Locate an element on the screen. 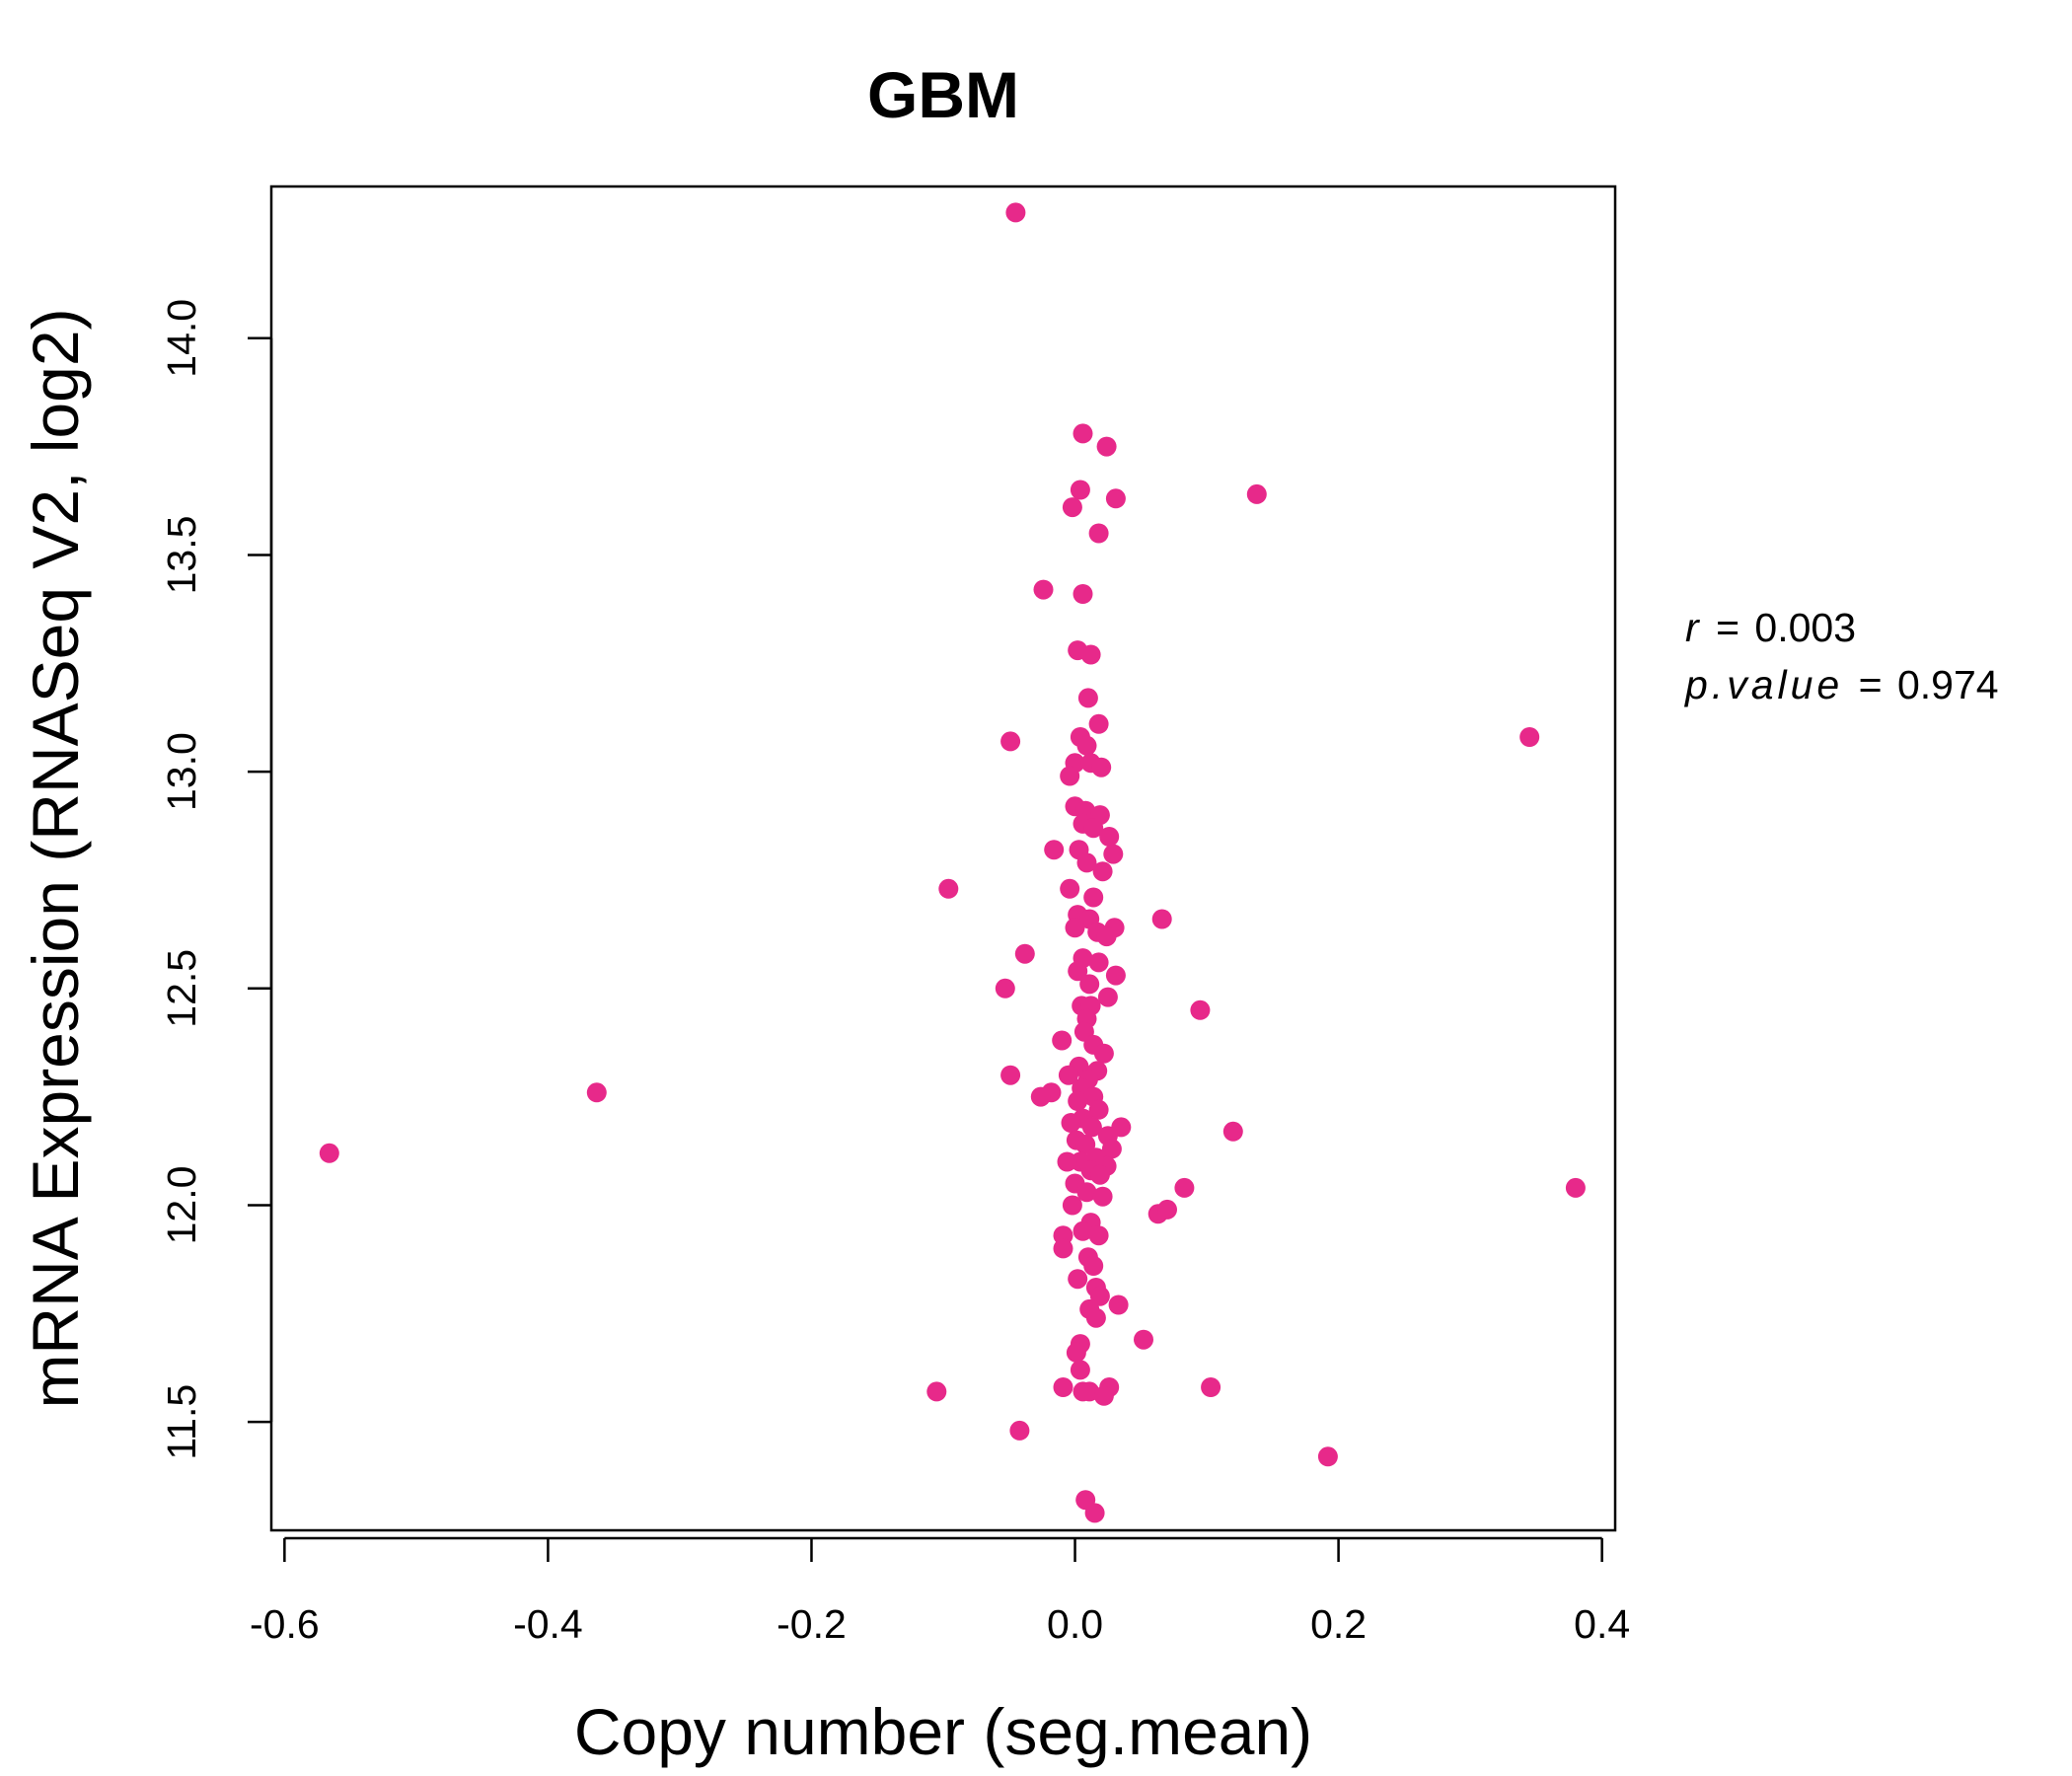 Image resolution: width=2072 pixels, height=1776 pixels. y-tick-label: 14.0 is located at coordinates (181, 339).